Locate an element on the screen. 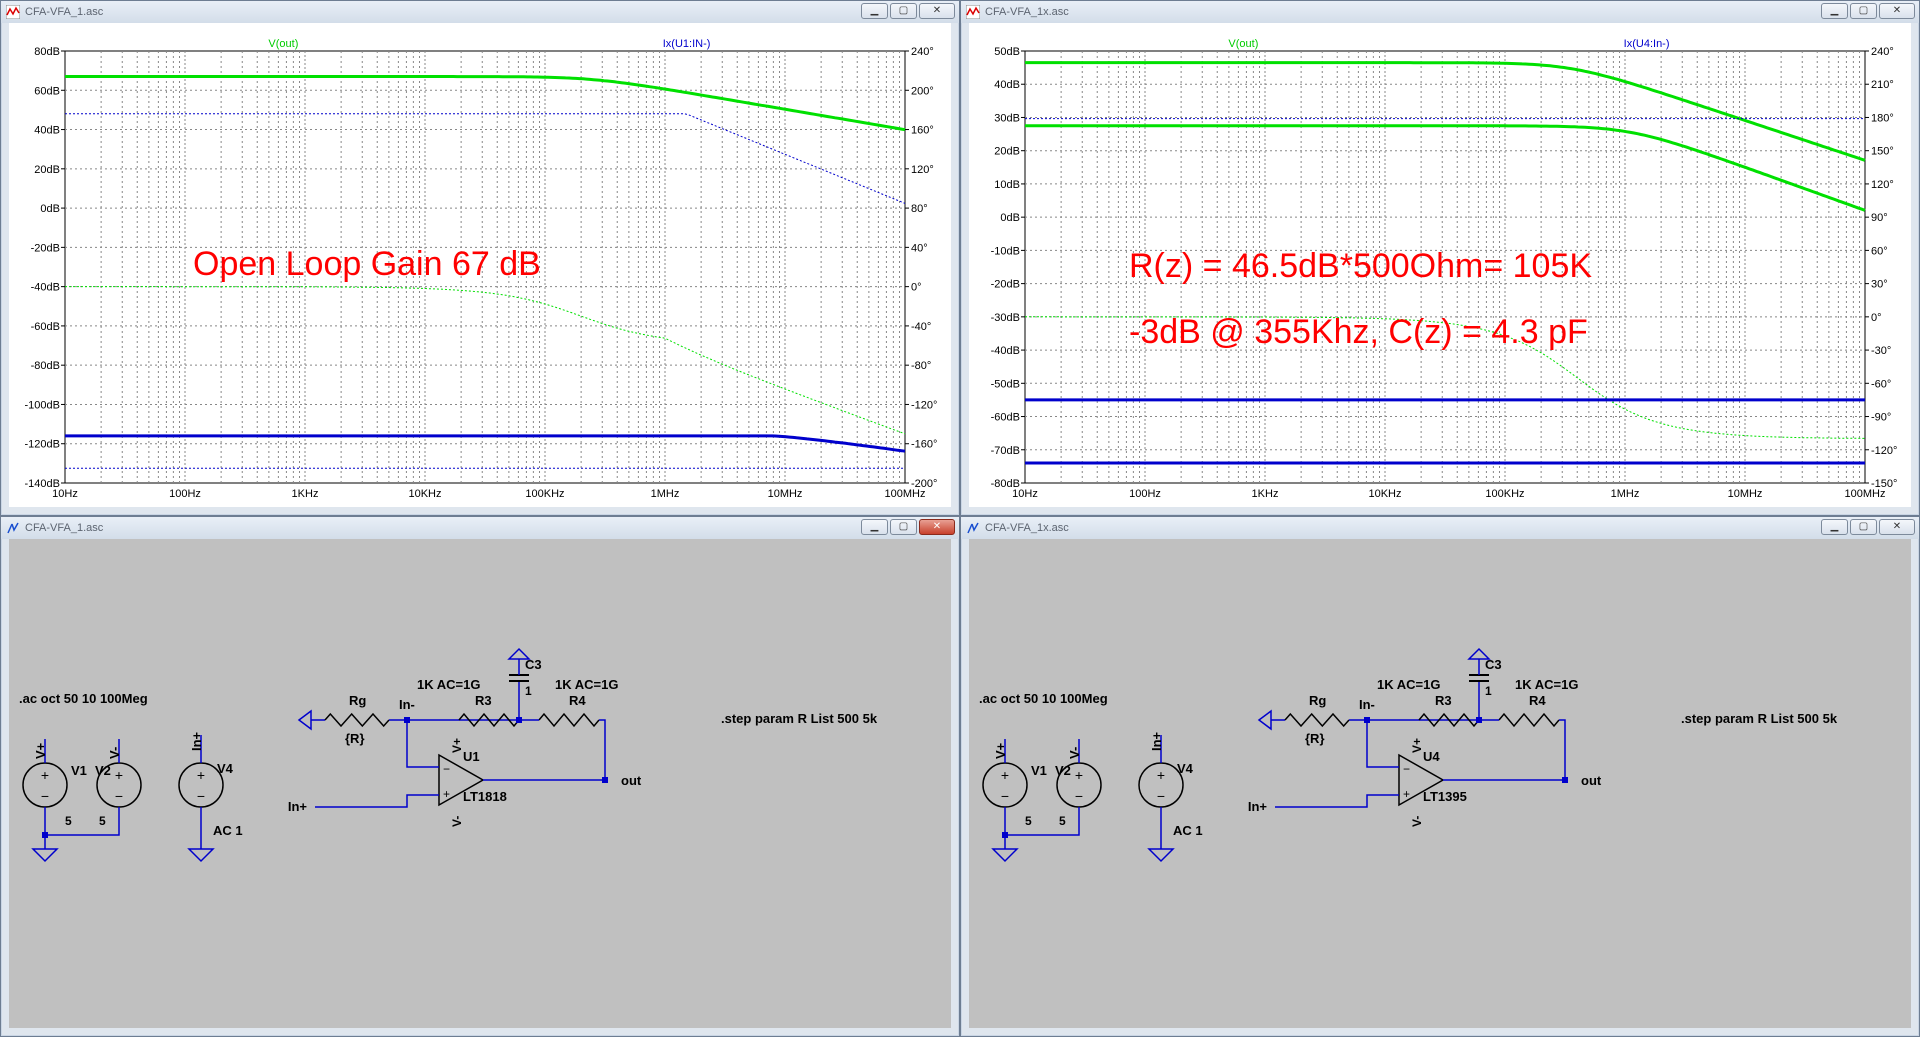 This screenshot has width=1920, height=1037. close-icon: ✕ is located at coordinates (937, 526).